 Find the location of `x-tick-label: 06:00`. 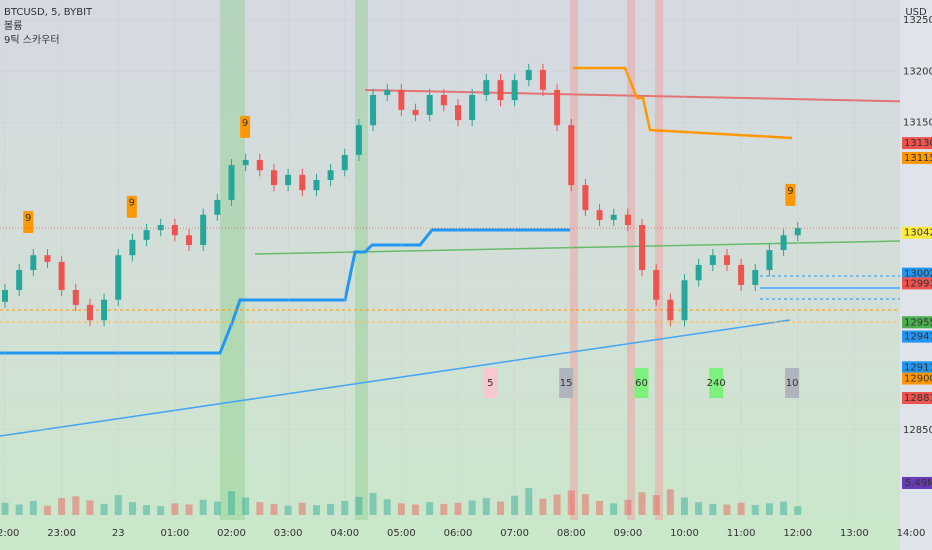

x-tick-label: 06:00 is located at coordinates (458, 533).